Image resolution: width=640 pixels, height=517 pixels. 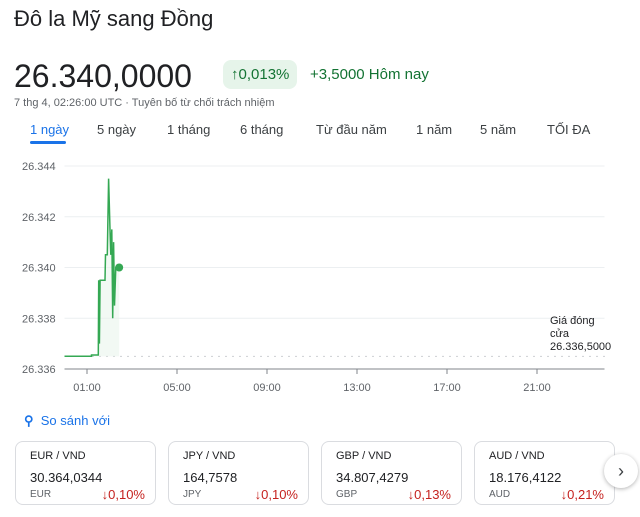 I want to click on search-icon: ⚲, so click(x=29, y=420).